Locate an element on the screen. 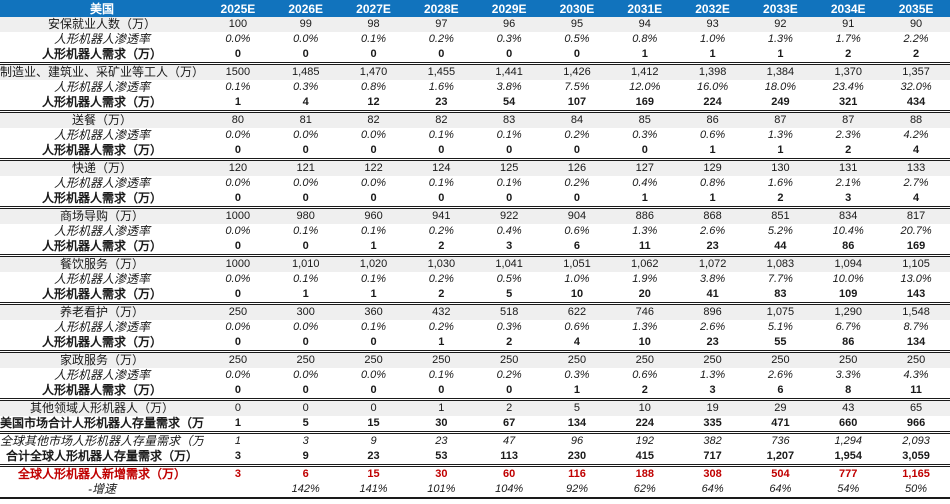  cell: 43 is located at coordinates (848, 407).